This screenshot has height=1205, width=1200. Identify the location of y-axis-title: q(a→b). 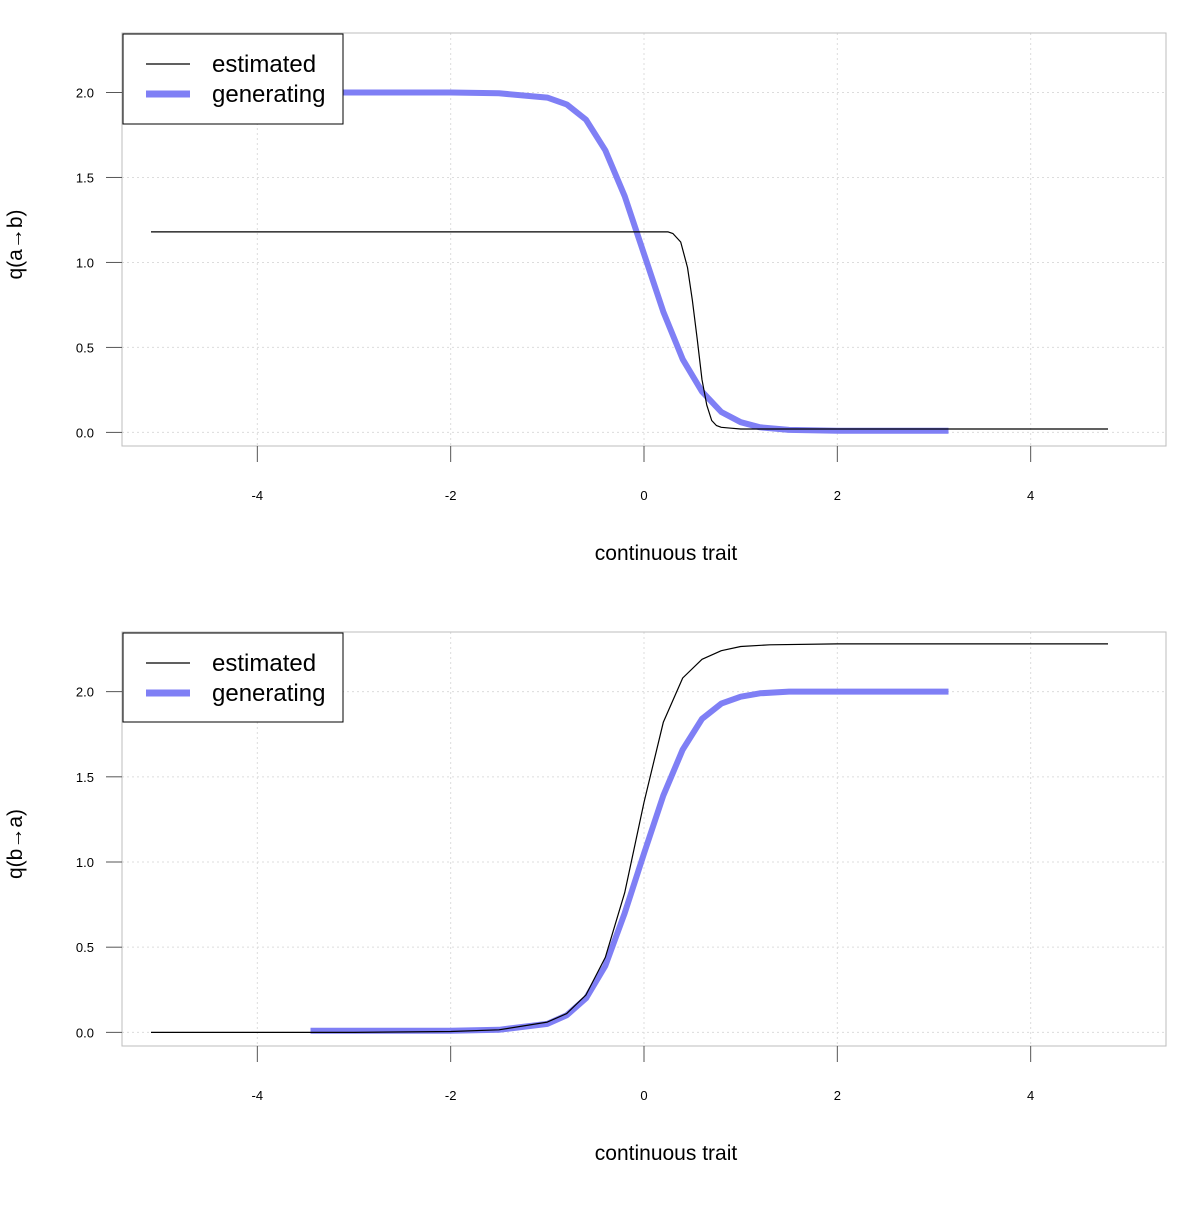
(15, 244).